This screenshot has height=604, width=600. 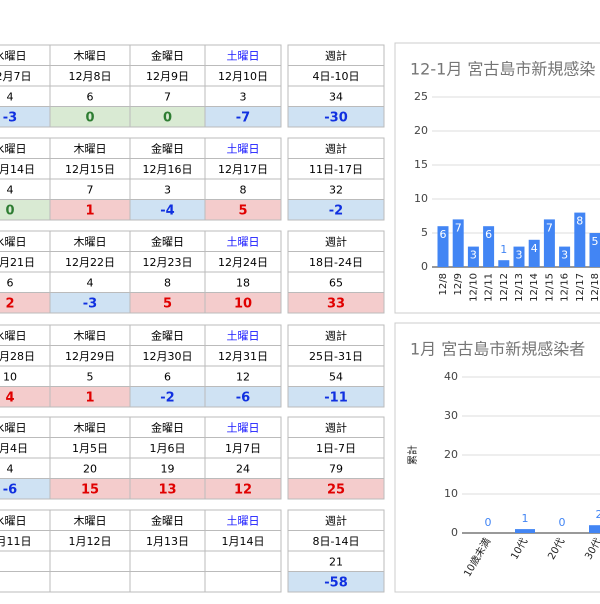 What do you see at coordinates (90, 489) in the screenshot?
I see `diff-value: 15` at bounding box center [90, 489].